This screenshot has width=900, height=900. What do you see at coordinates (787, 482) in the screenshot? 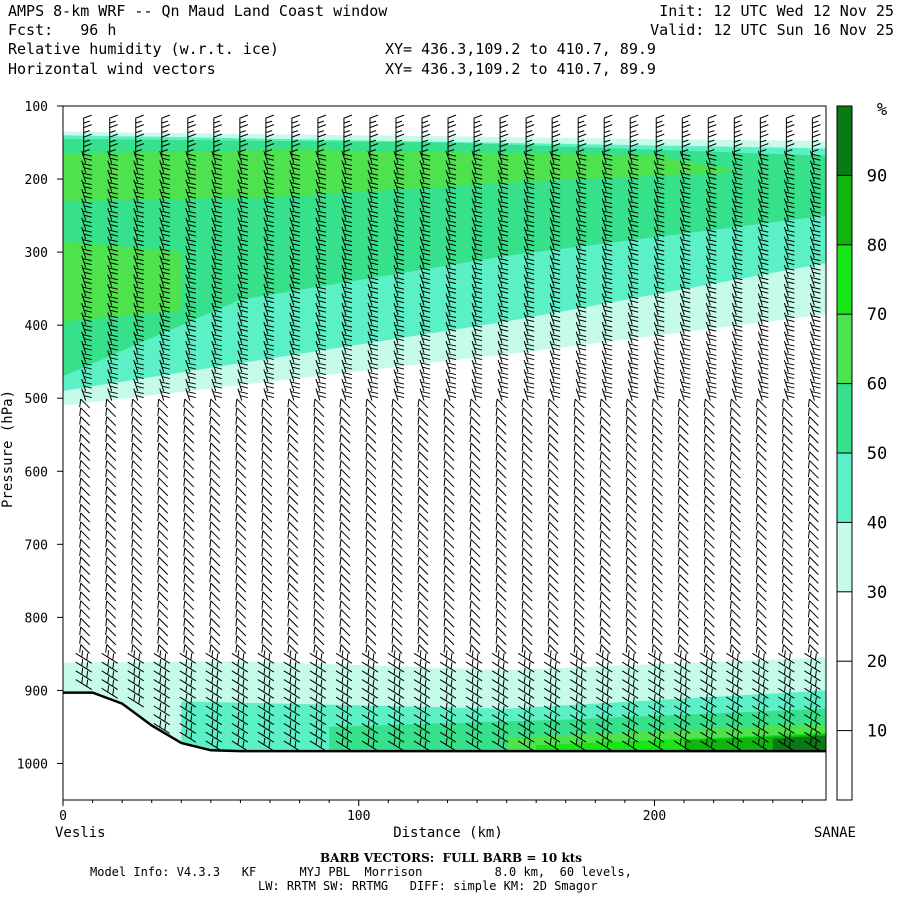
I see `wind-barb-1908` at bounding box center [787, 482].